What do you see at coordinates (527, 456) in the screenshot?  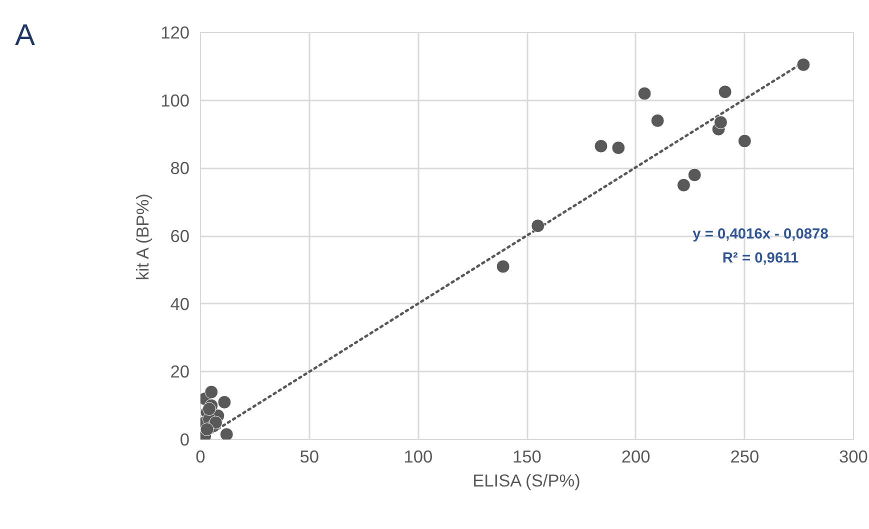 I see `x-tick-label: 150` at bounding box center [527, 456].